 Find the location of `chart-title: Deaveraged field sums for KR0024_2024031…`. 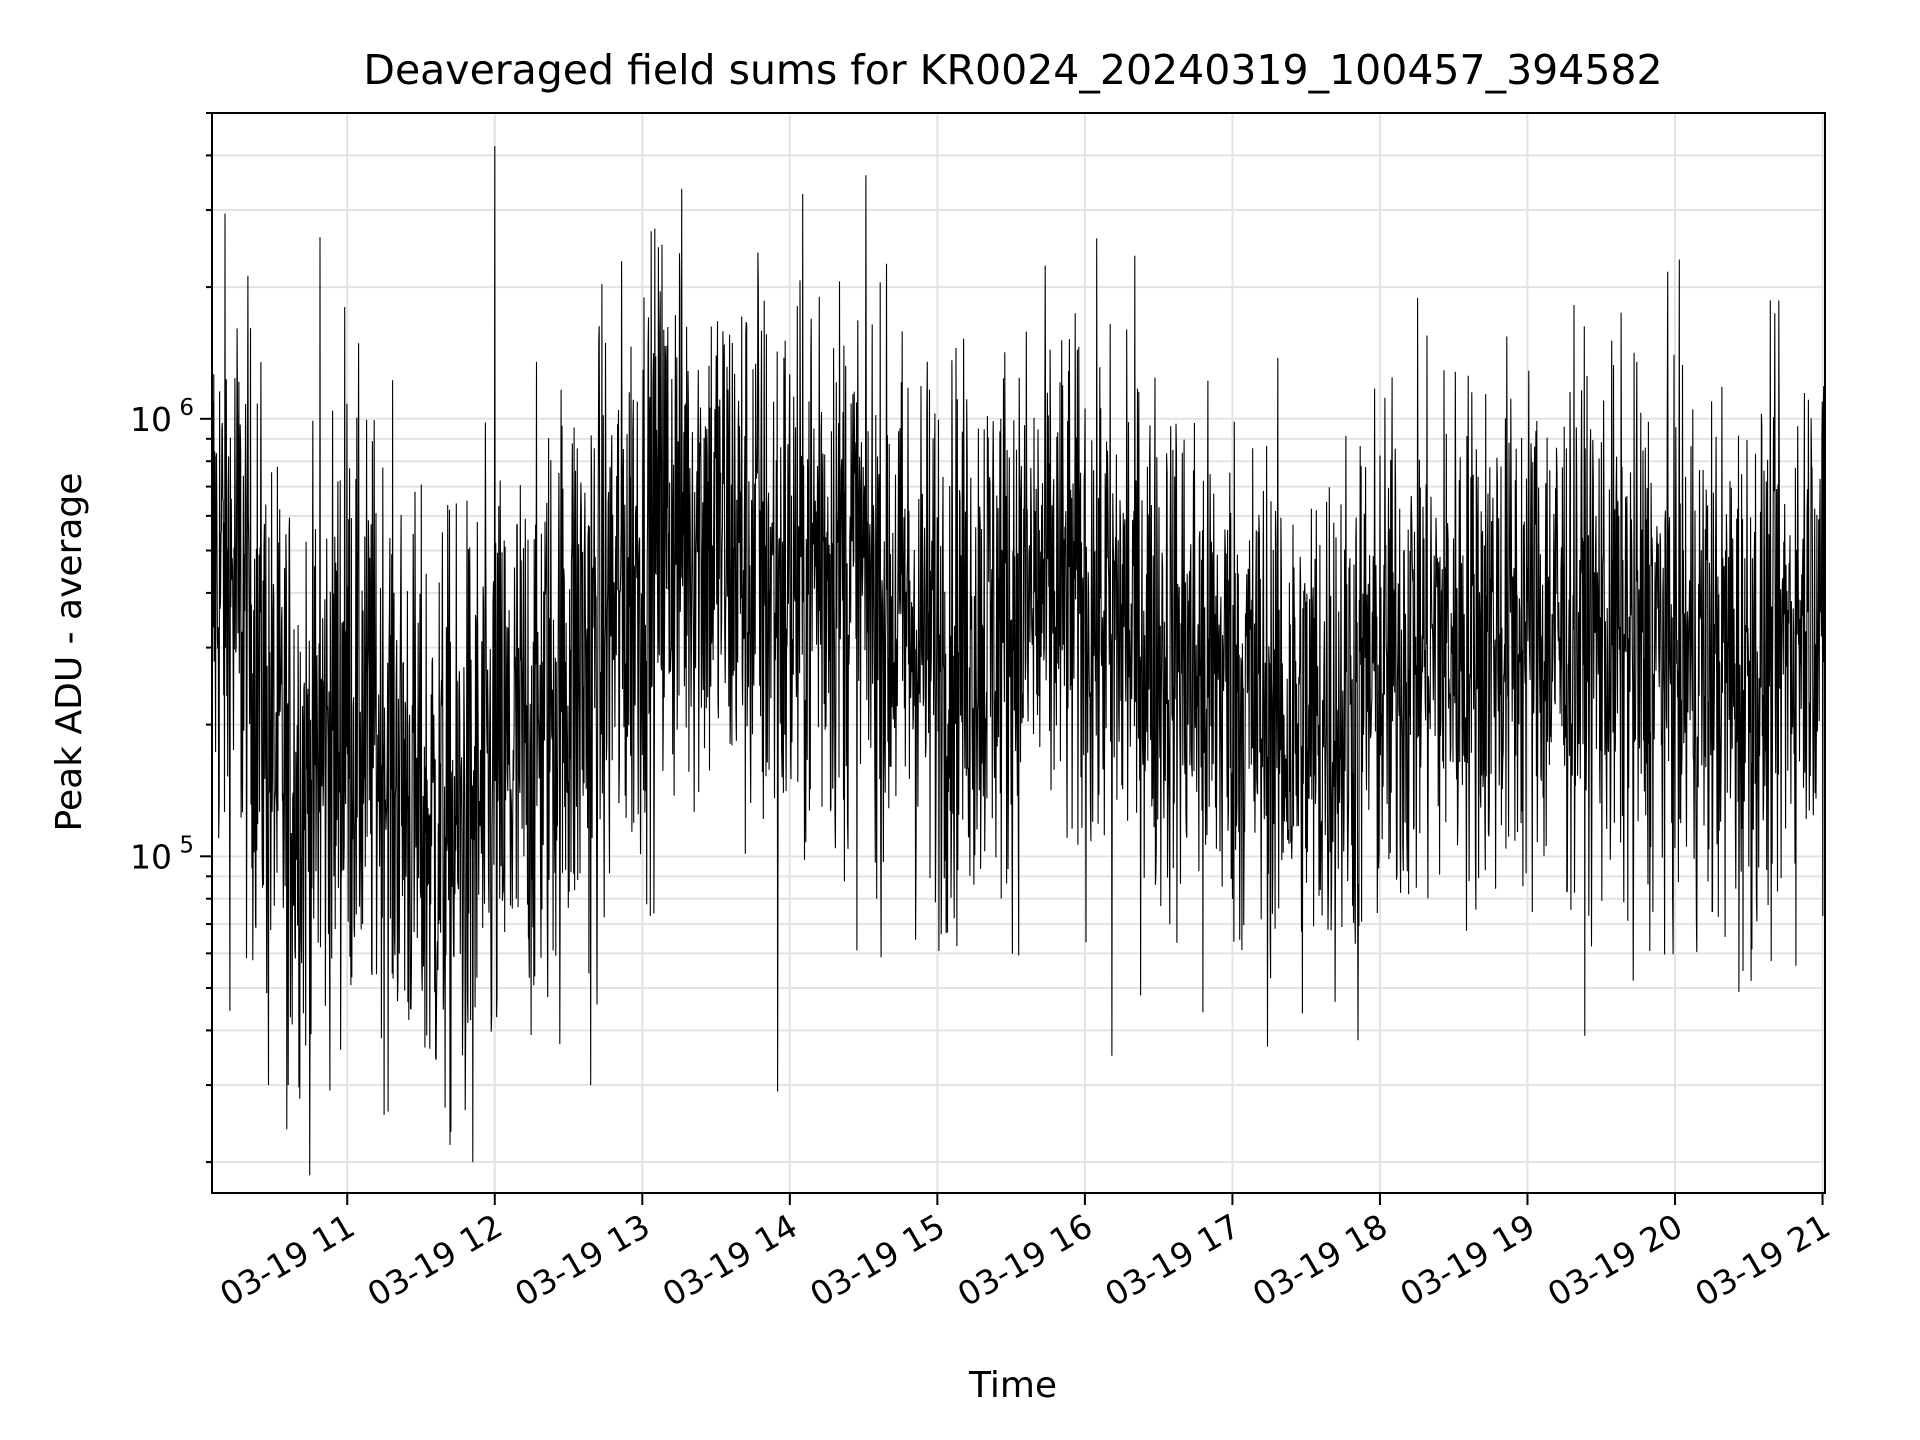

chart-title: Deaveraged field sums for KR0024_2024031… is located at coordinates (1012, 70).